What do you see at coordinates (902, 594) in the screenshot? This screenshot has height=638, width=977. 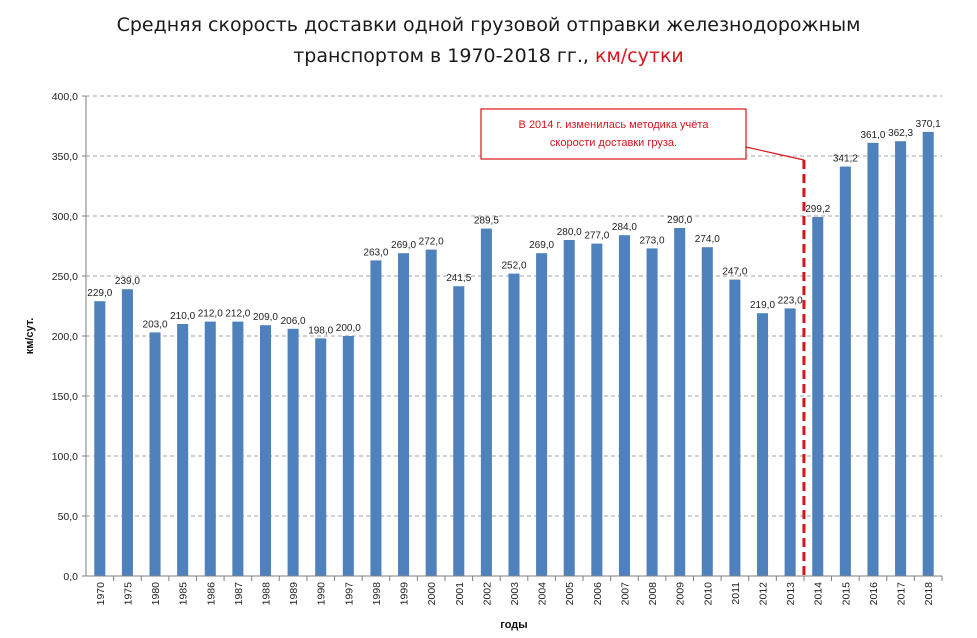 I see `x-tick-label: 2017` at bounding box center [902, 594].